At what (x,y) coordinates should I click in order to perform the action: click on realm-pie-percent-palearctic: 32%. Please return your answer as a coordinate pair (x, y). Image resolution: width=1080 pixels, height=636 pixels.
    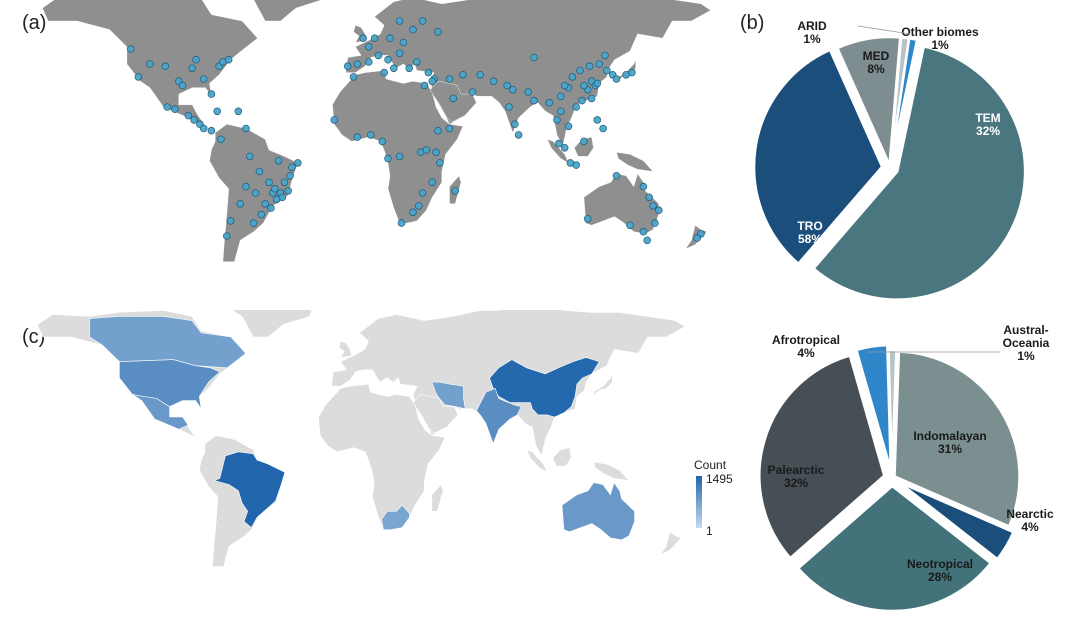
    Looking at the image, I should click on (796, 483).